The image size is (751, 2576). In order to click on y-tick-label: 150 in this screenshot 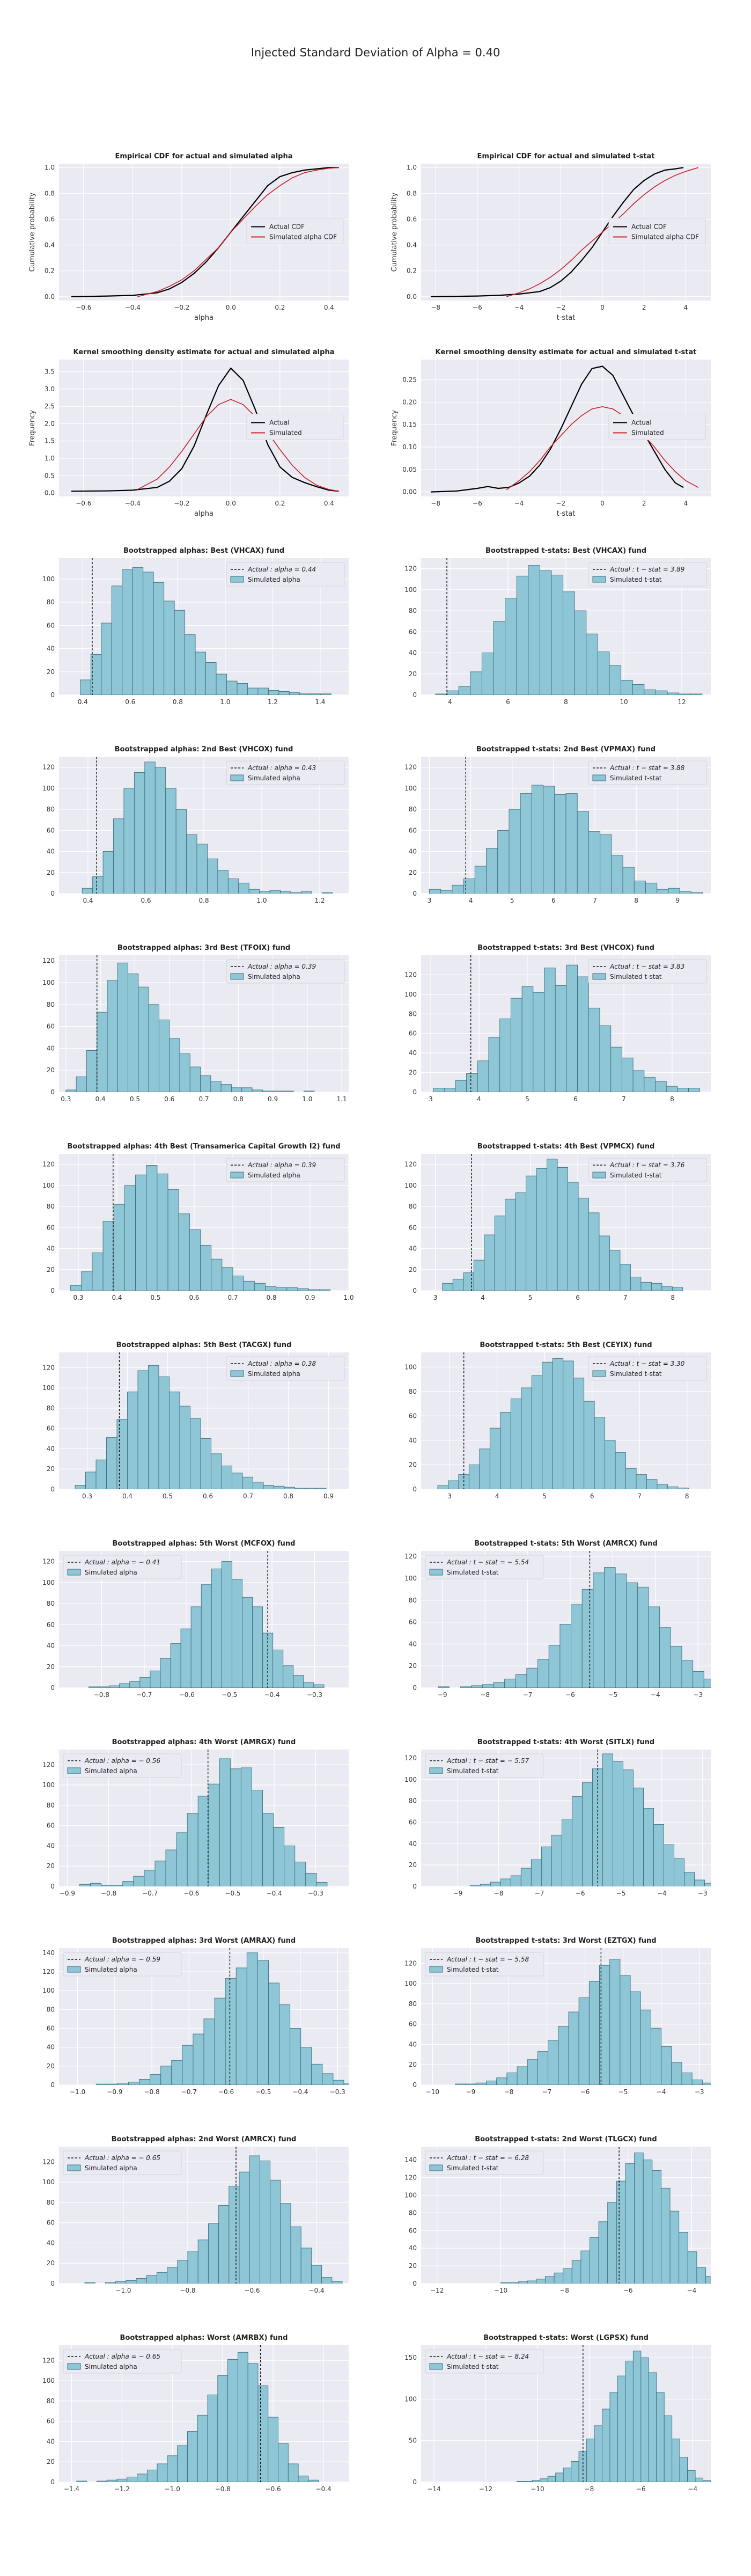, I will do `click(411, 2357)`.